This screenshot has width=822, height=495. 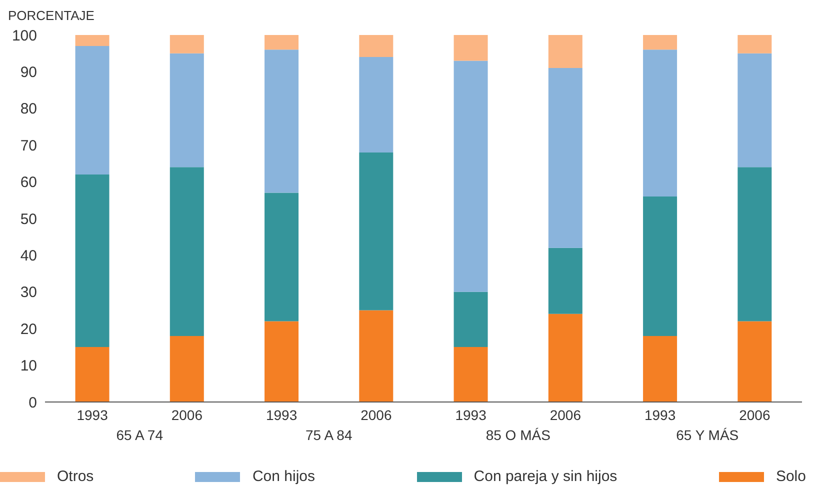 What do you see at coordinates (28, 145) in the screenshot?
I see `y-tick-label: 70` at bounding box center [28, 145].